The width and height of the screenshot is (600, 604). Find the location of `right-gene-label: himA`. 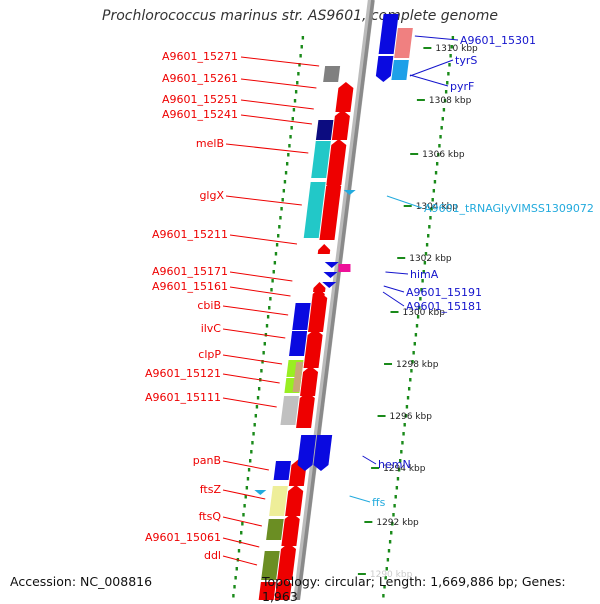

right-gene-label: himA is located at coordinates (424, 274).